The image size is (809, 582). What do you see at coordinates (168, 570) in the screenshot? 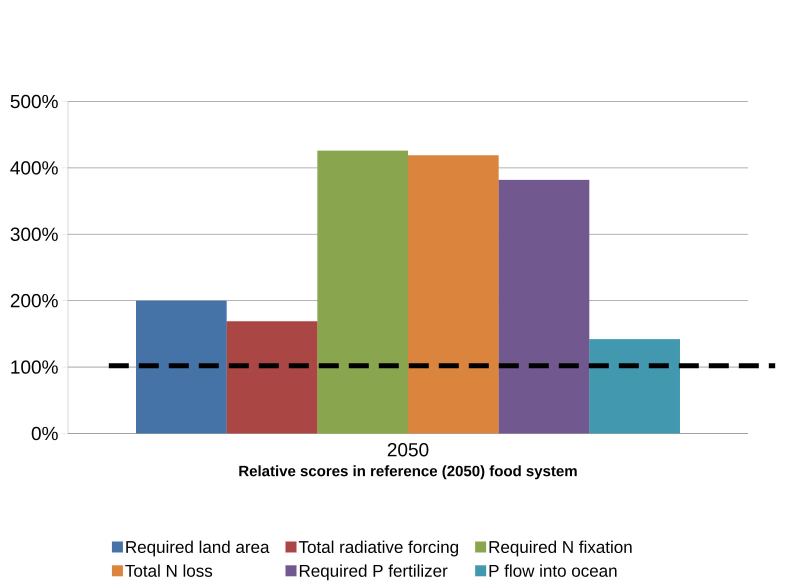
I see `legend-label: Total N loss` at bounding box center [168, 570].